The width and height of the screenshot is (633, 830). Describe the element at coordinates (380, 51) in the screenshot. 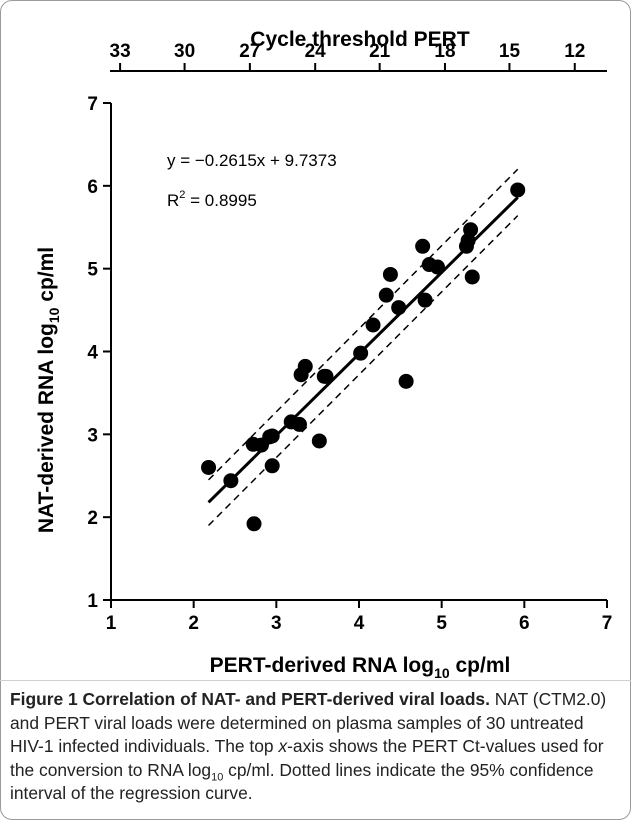

I see `top-tick-label: 21` at that location.